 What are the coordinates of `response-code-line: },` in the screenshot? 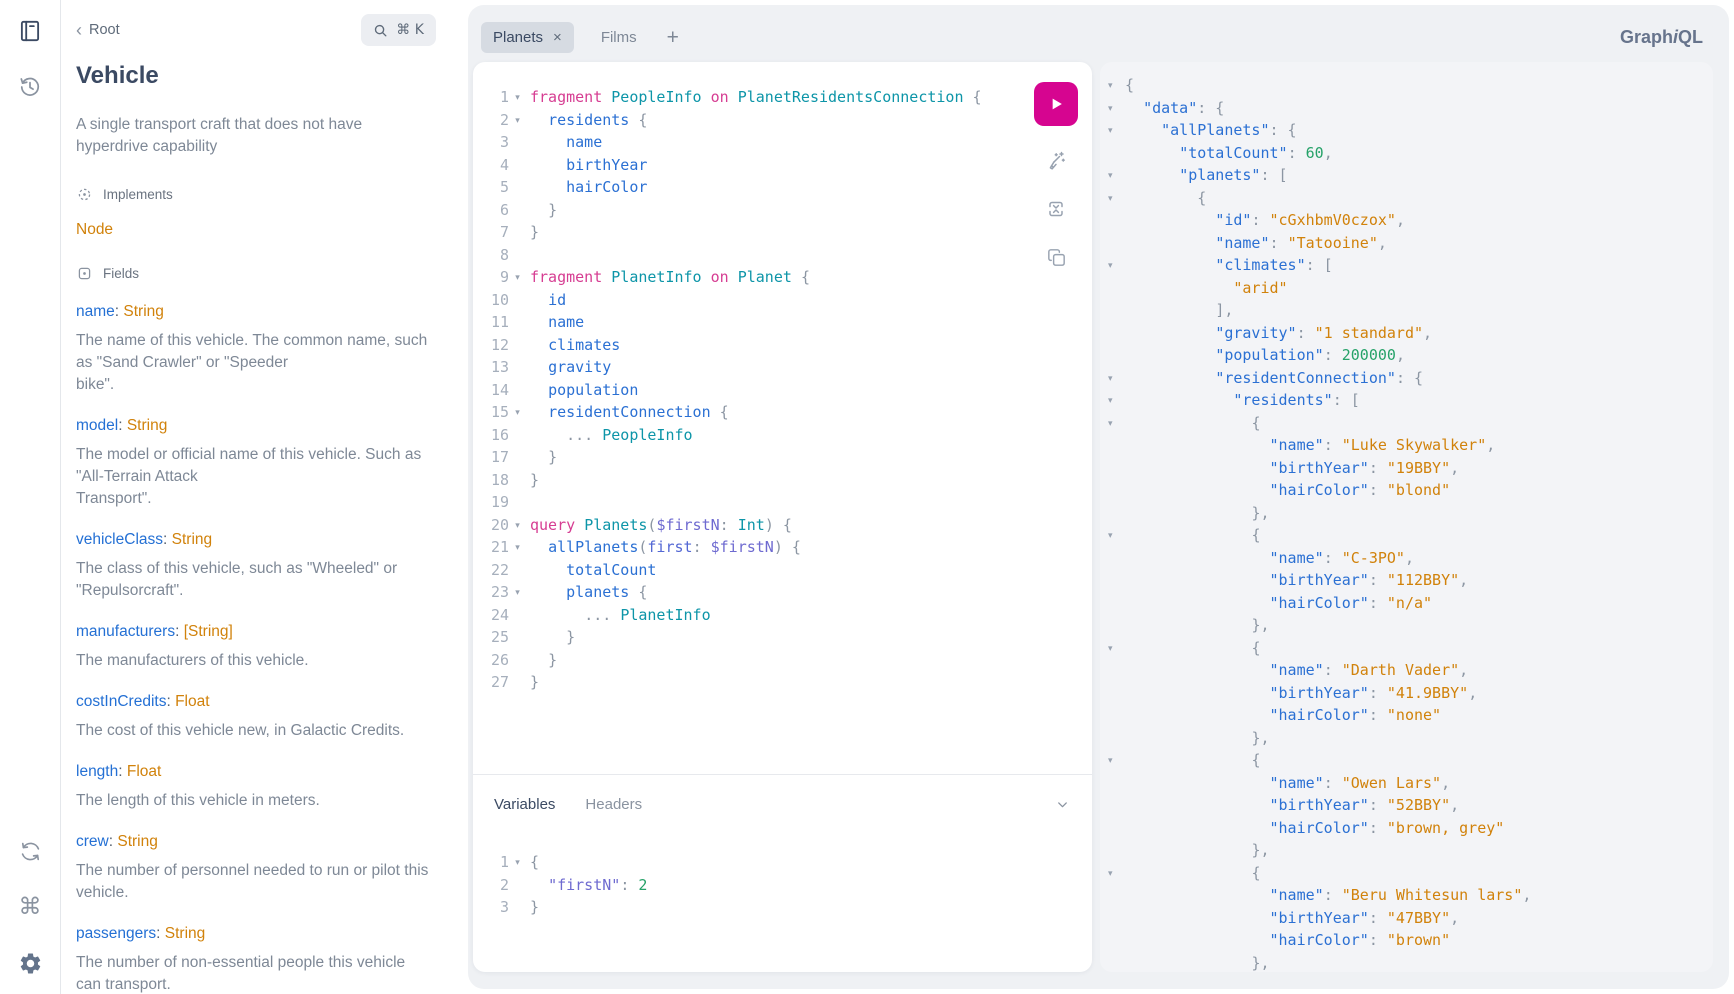 It's located at (1405, 513).